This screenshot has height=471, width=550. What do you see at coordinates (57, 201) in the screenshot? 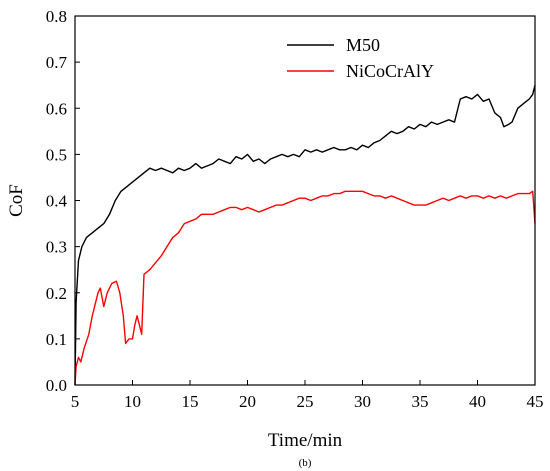
I see `y-tick-label: 0.4` at bounding box center [57, 201].